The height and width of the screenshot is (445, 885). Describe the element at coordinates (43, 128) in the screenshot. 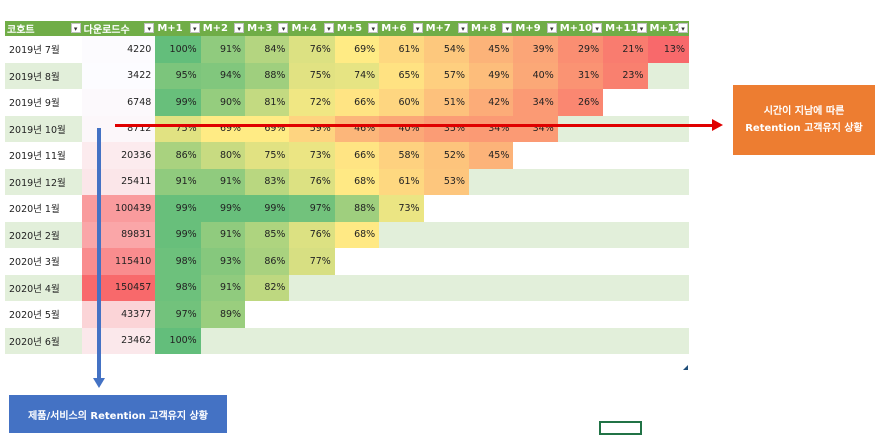

I see `cohort-cell: 2019년 10월` at that location.